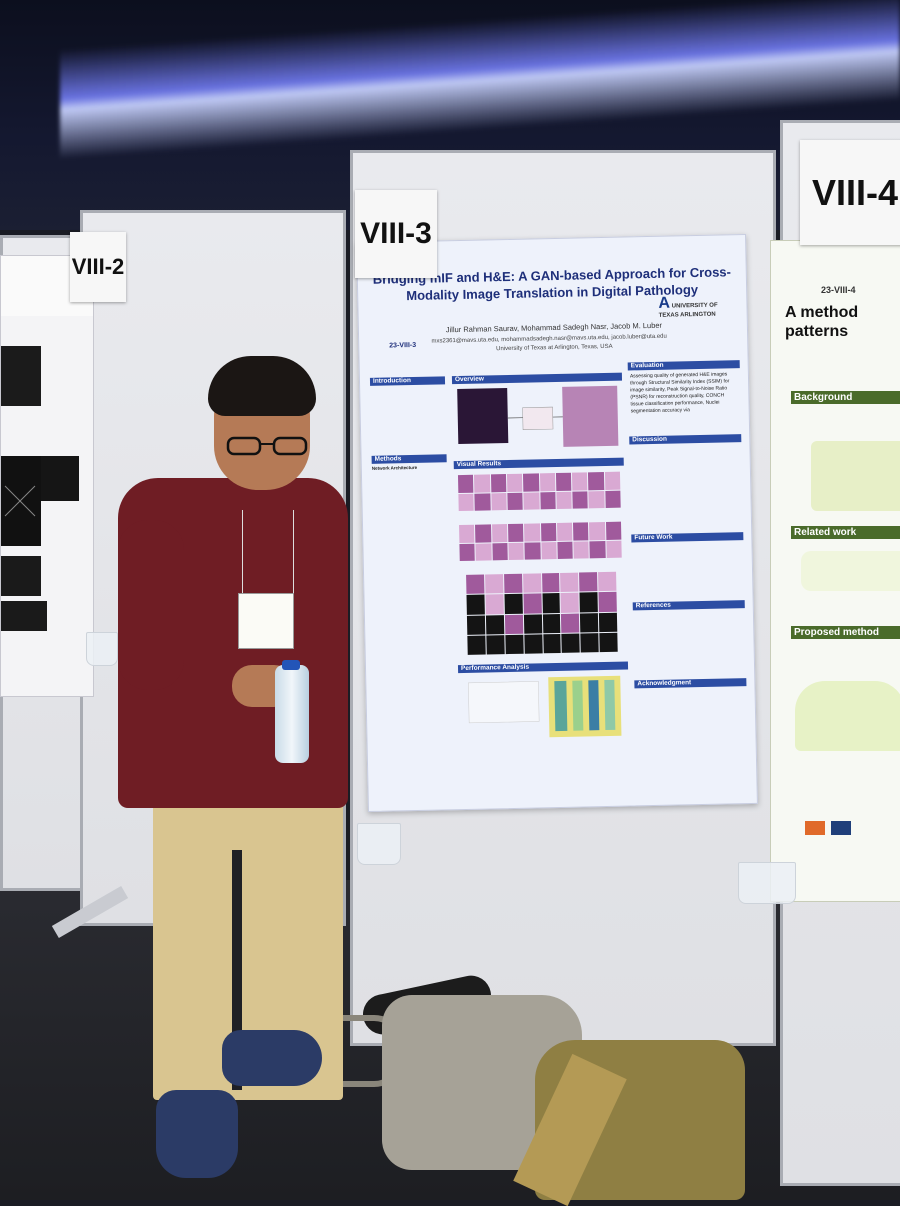  What do you see at coordinates (847, 716) in the screenshot?
I see `transport-figure` at bounding box center [847, 716].